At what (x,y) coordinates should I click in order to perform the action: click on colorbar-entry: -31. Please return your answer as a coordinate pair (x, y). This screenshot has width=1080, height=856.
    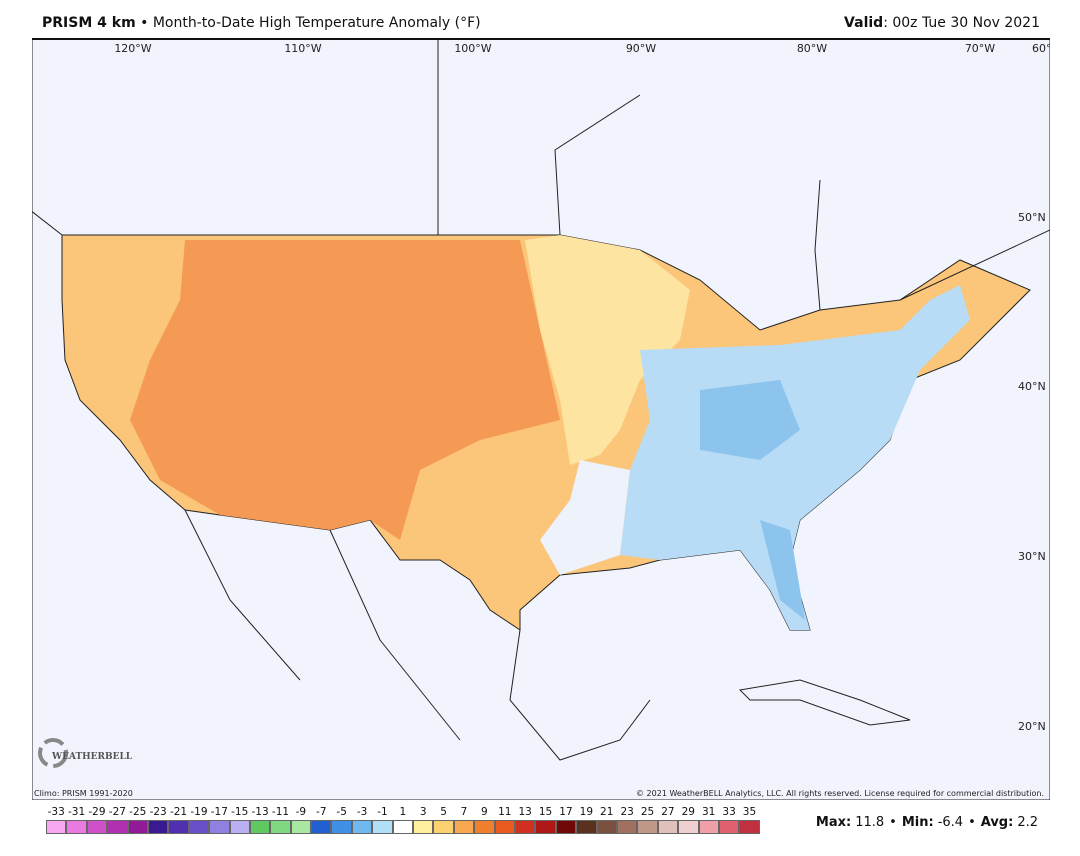
    Looking at the image, I should click on (76, 820).